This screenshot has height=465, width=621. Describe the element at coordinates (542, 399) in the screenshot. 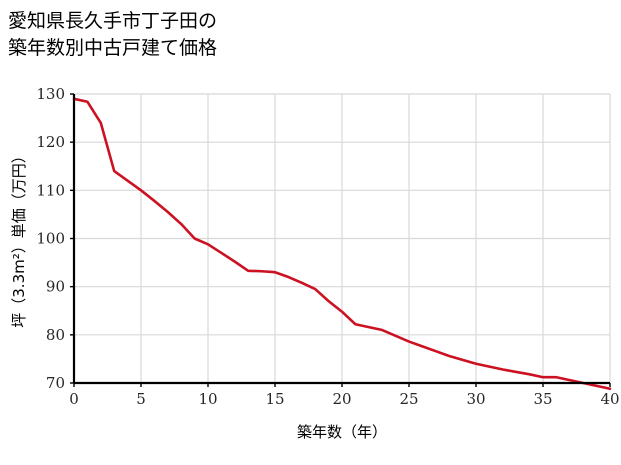

I see `x-axis-tick-label: 35` at that location.